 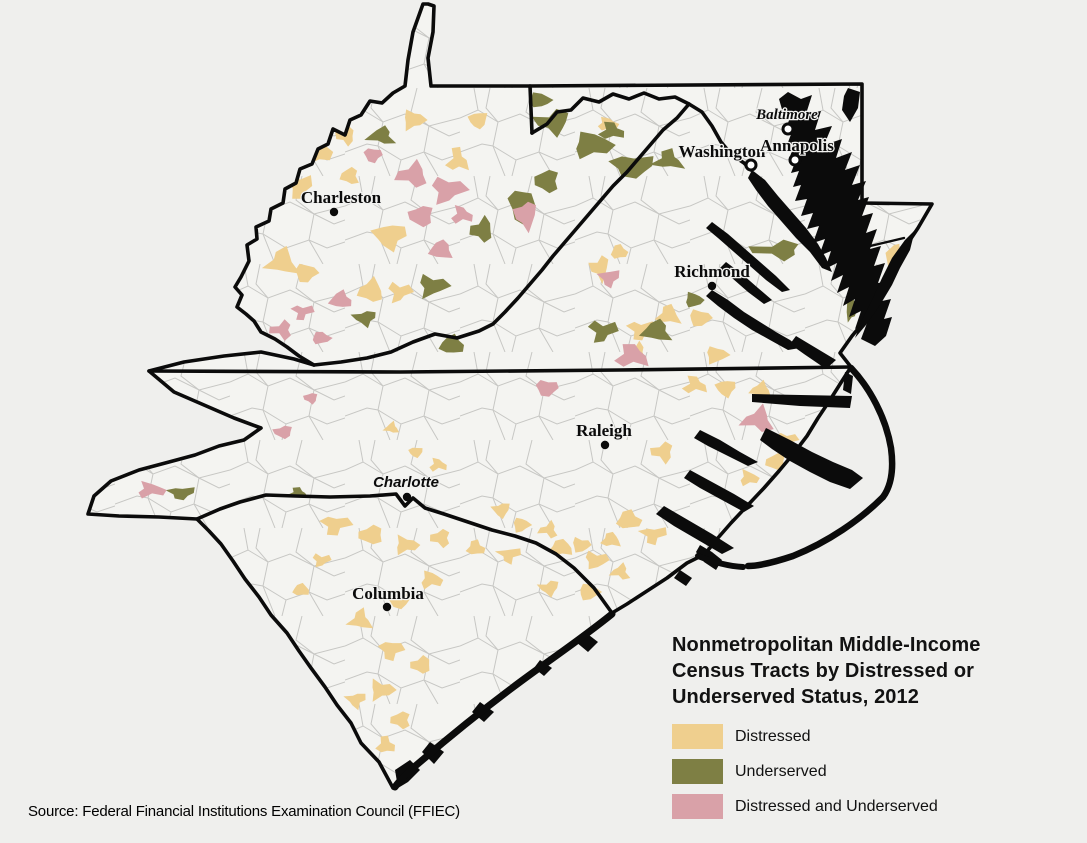 What do you see at coordinates (695, 530) in the screenshot?
I see `white-oak-river-water` at bounding box center [695, 530].